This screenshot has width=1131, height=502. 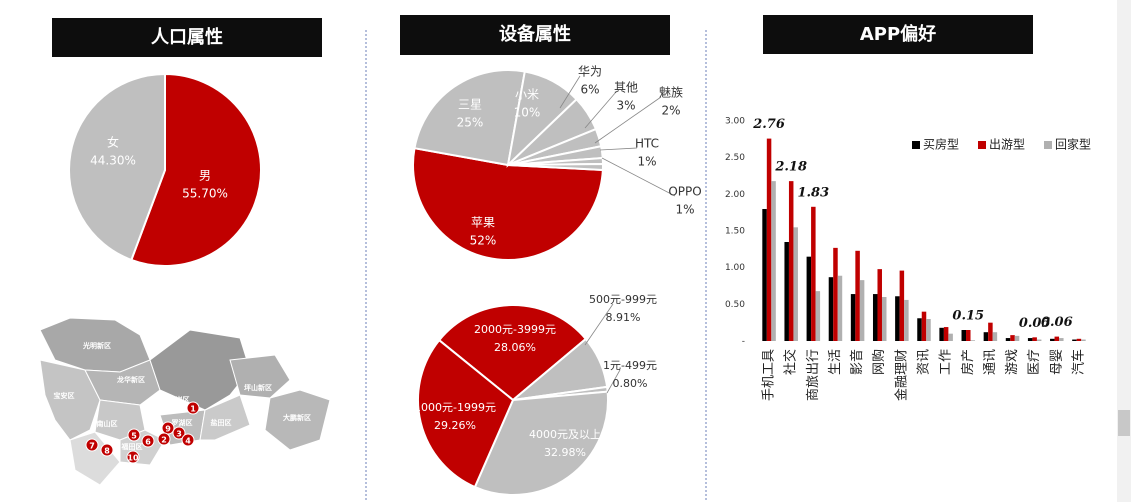 What do you see at coordinates (483, 223) in the screenshot?
I see `slice-label: 苹果` at bounding box center [483, 223].